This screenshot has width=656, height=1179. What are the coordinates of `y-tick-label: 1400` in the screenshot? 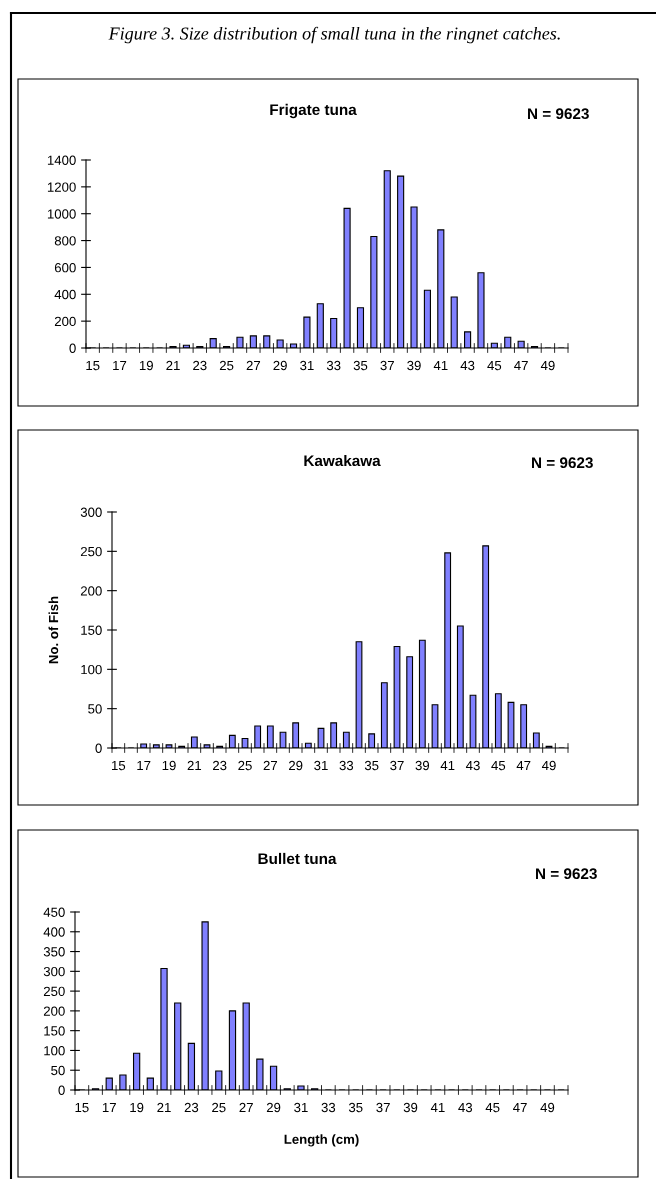 It's located at (61, 160).